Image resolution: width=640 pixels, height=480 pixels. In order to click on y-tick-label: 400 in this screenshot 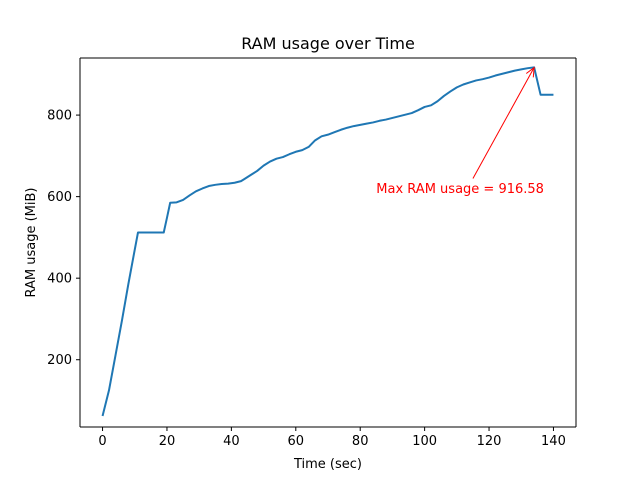, I will do `click(59, 279)`.